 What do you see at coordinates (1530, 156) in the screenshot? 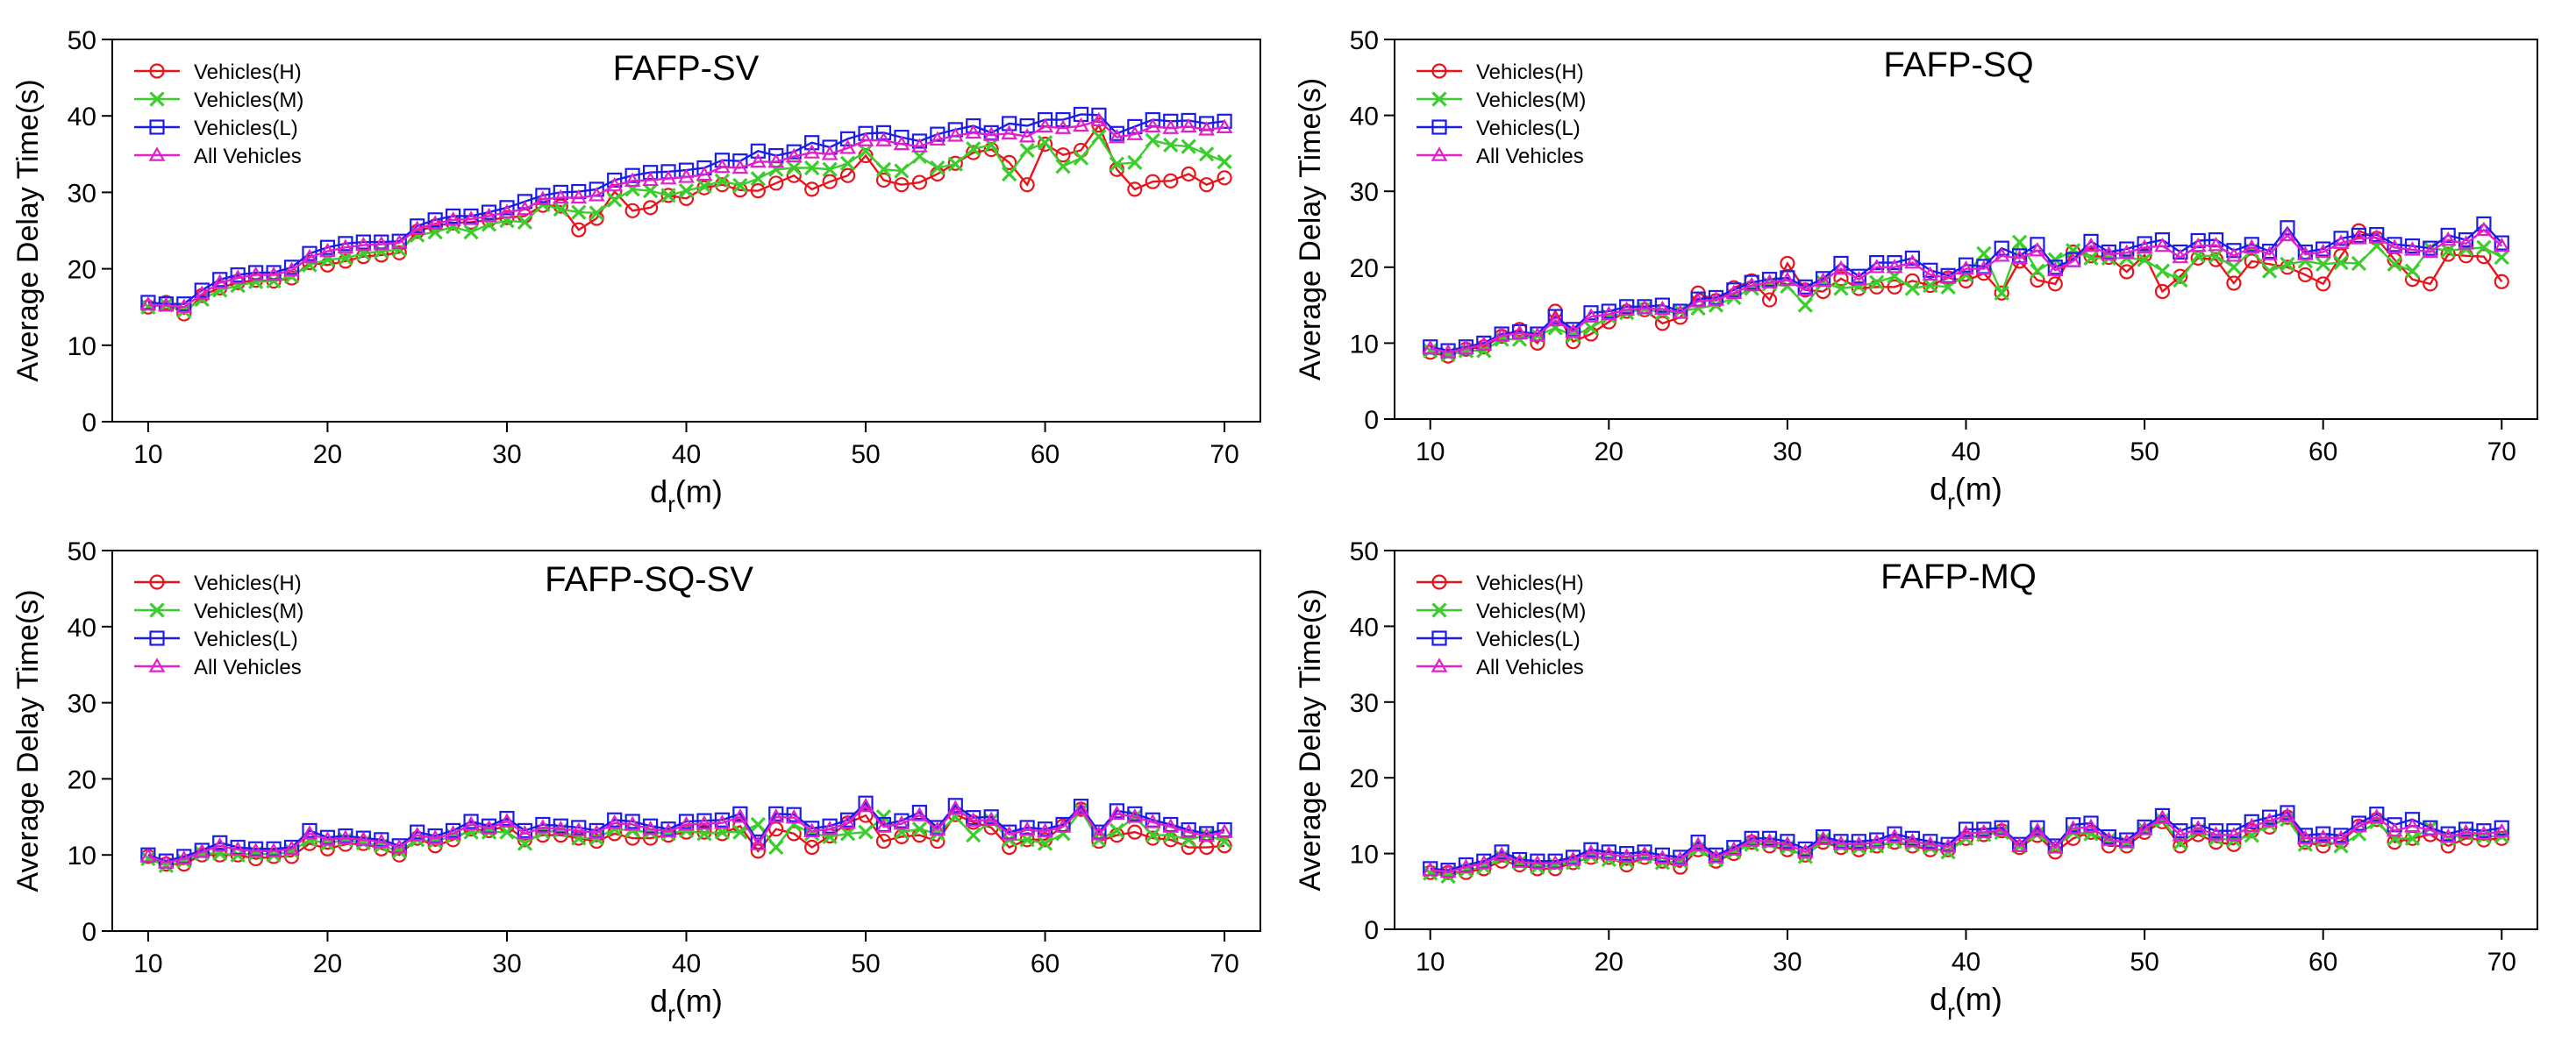
I see `legend-label: All Vehicles` at bounding box center [1530, 156].